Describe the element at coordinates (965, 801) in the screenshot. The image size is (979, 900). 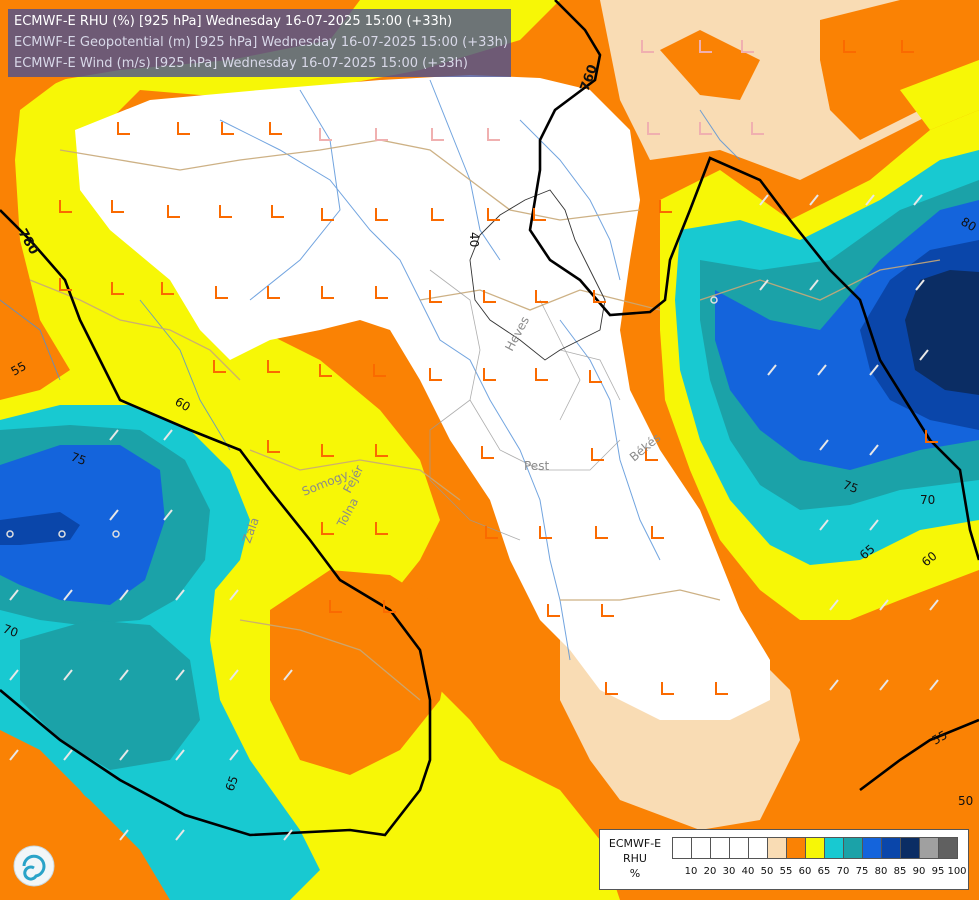
I see `rhu-label-50: 50` at that location.